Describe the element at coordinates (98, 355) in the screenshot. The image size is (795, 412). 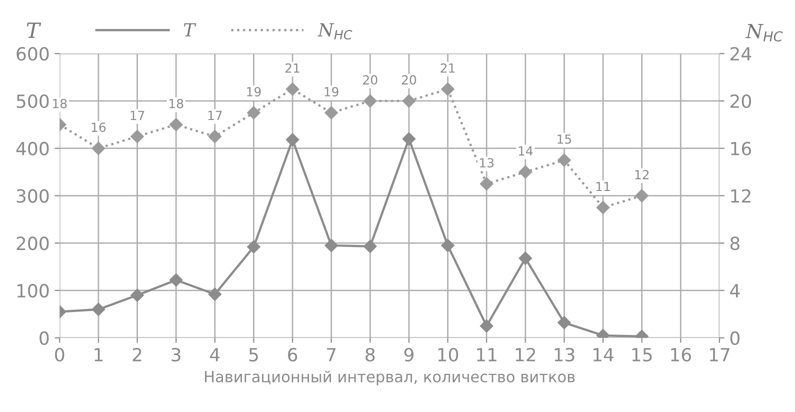
I see `x-tick-label: 1` at that location.